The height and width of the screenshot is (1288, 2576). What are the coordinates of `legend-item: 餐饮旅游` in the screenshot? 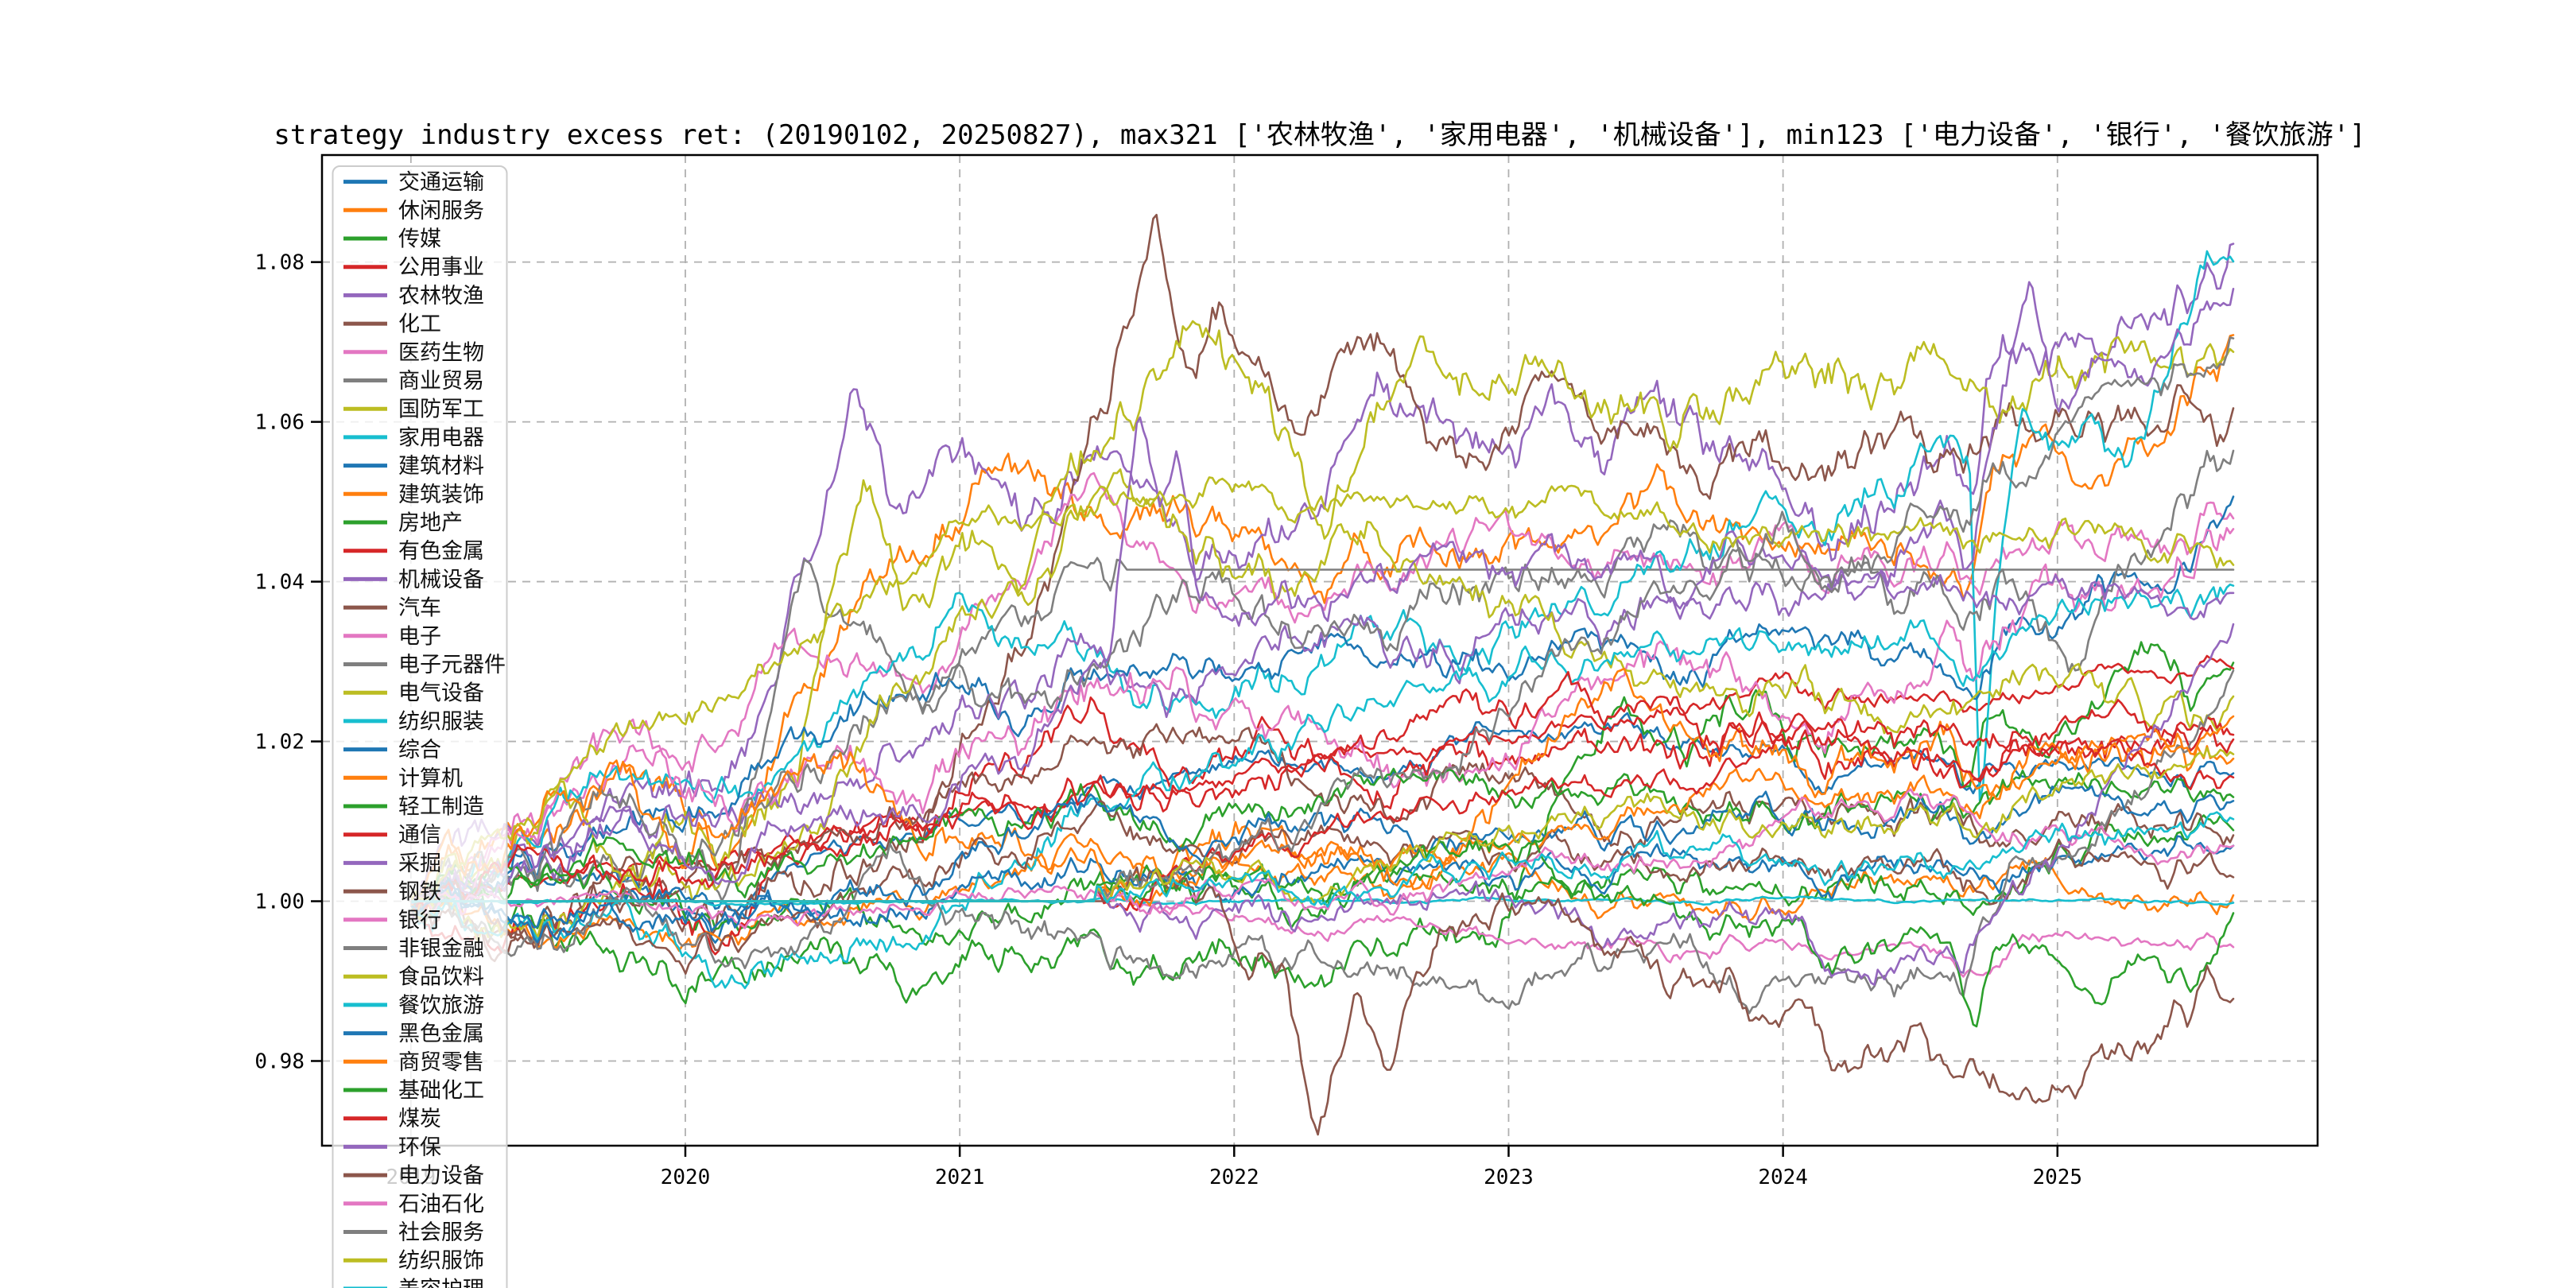 It's located at (414, 1005).